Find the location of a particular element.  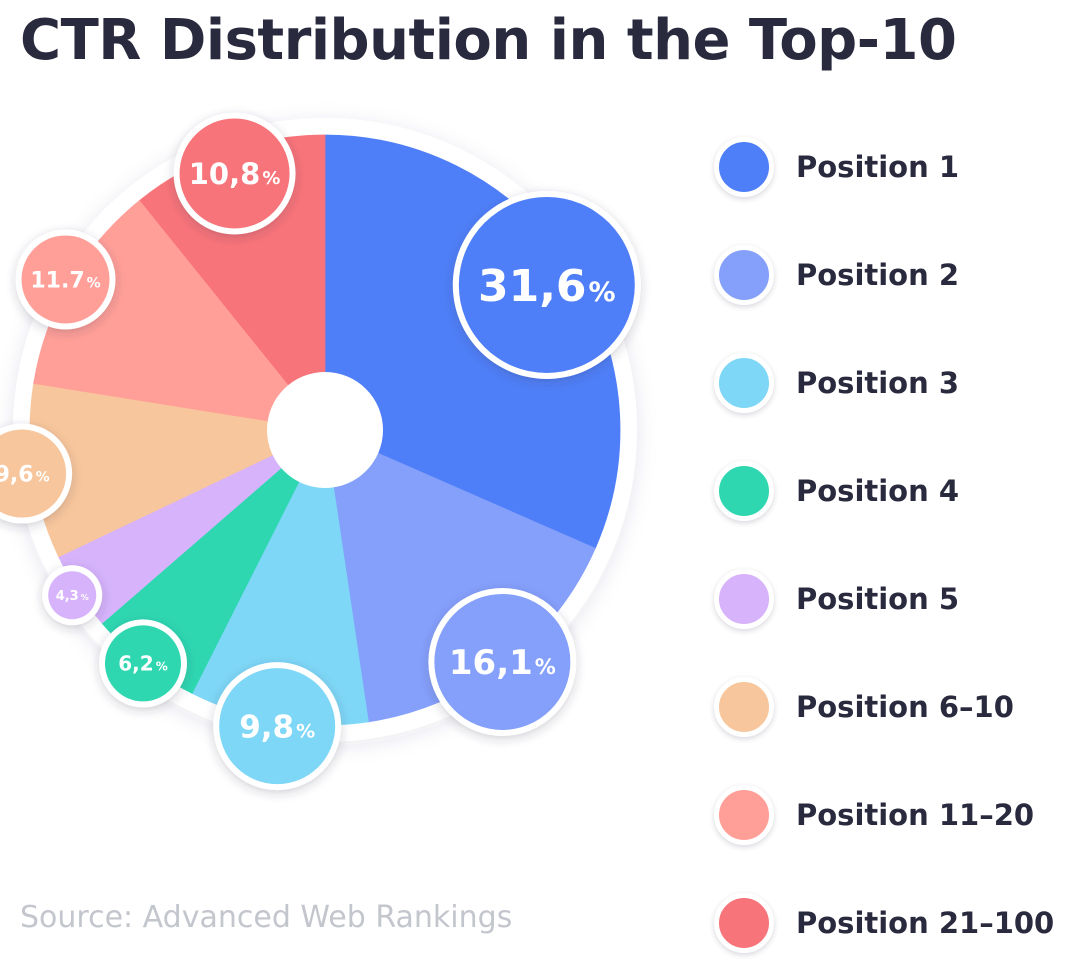

slice-value-label-position-21-100: 10,8% is located at coordinates (234, 173).